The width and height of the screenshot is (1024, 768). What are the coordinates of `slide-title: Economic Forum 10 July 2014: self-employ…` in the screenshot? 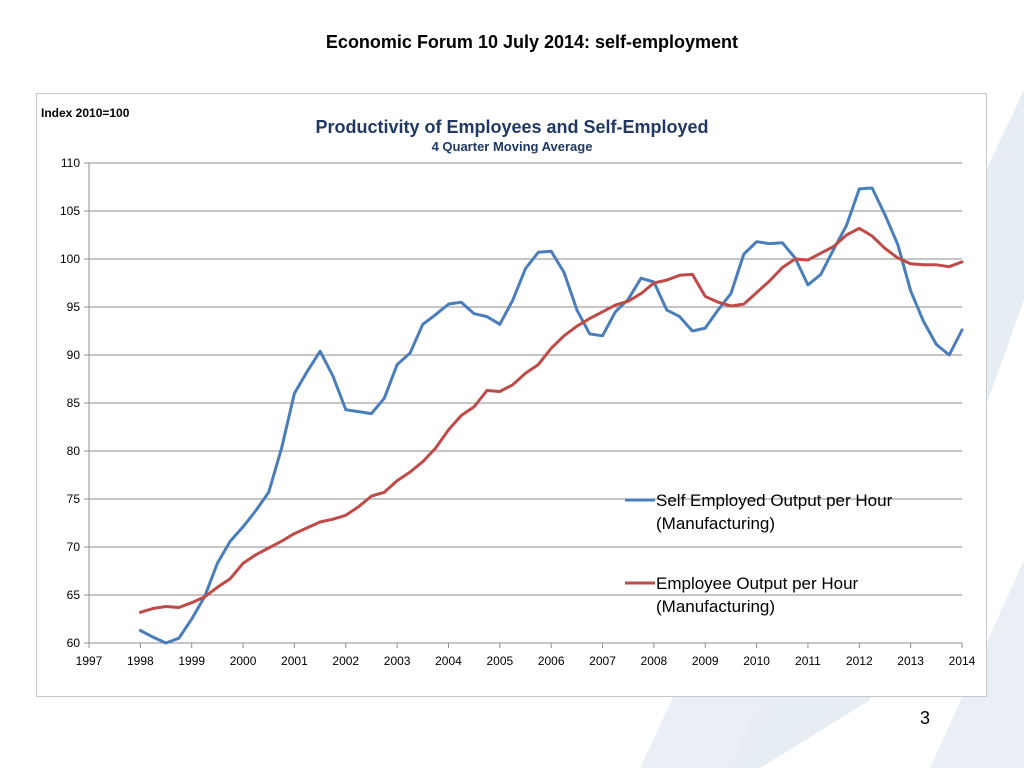 It's located at (532, 42).